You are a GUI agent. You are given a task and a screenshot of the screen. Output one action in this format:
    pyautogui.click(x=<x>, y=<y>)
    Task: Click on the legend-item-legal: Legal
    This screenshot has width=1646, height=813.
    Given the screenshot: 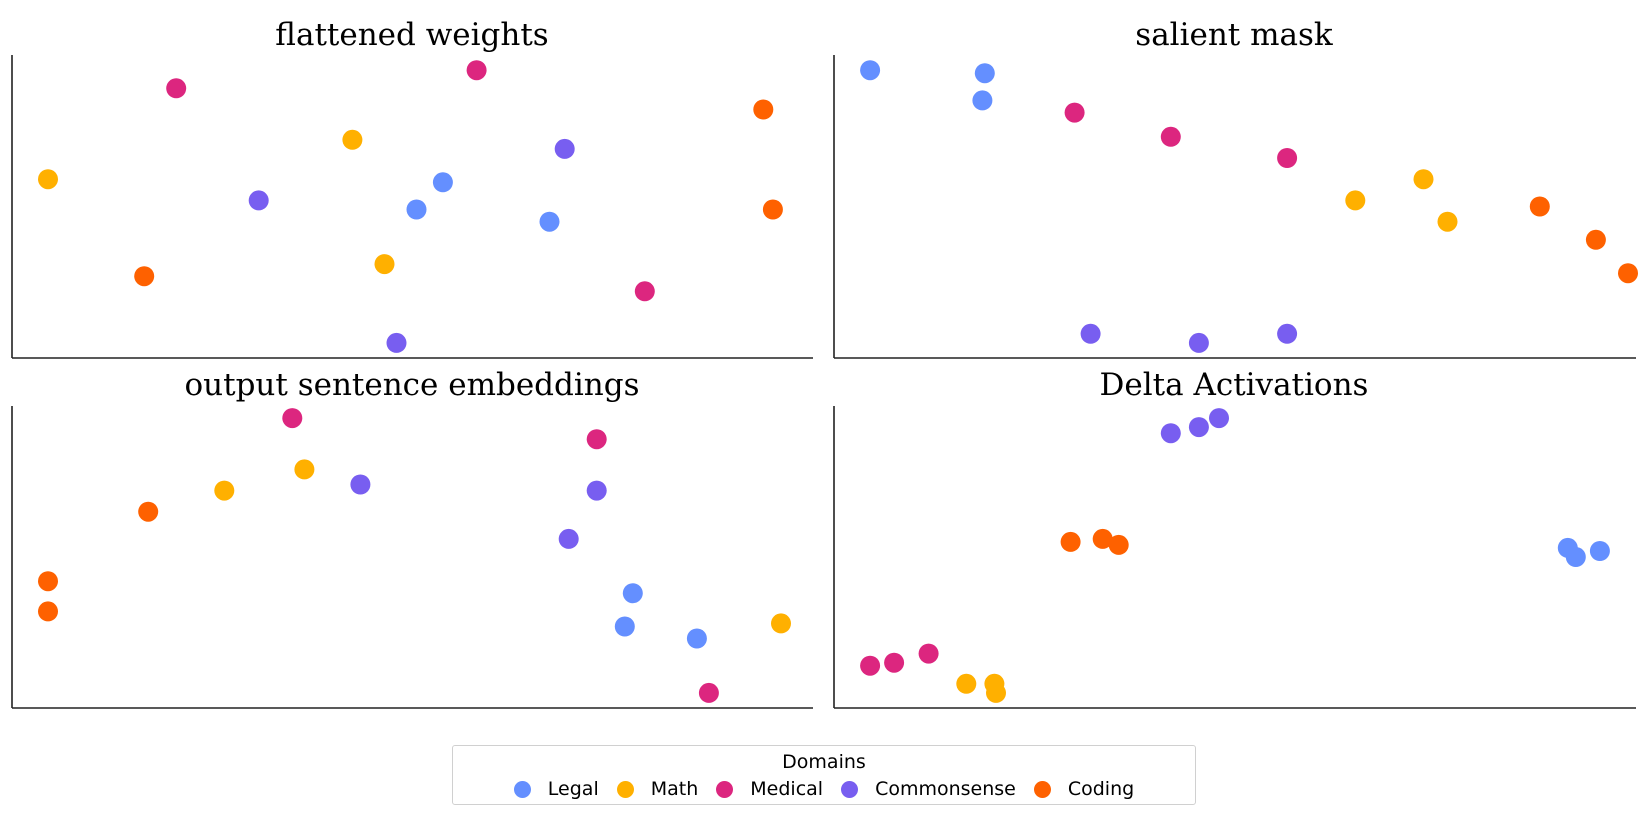 What is the action you would take?
    pyautogui.click(x=556, y=789)
    